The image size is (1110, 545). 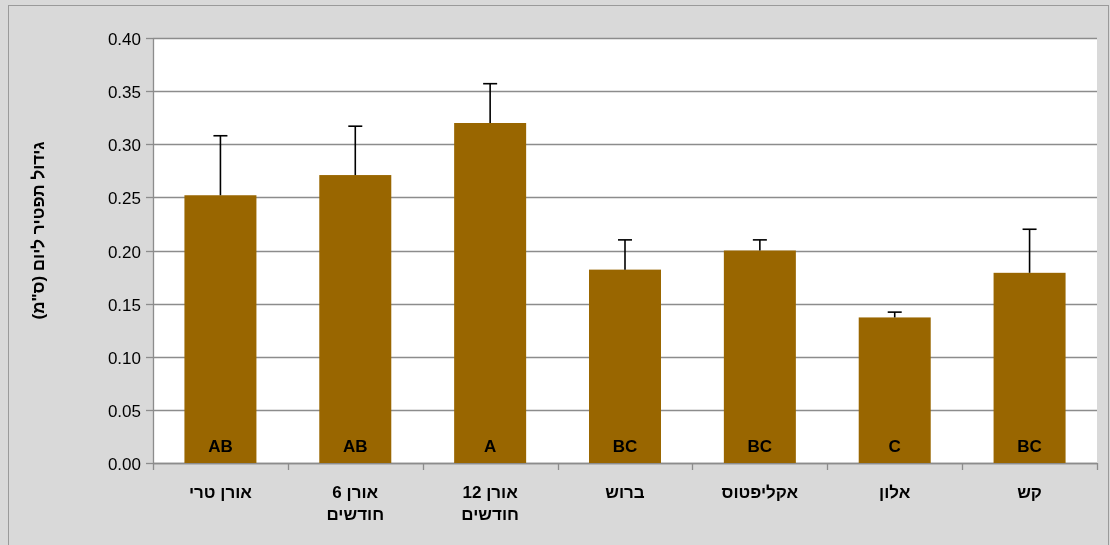 I want to click on y-tick-label: 0.15, so click(x=124, y=305).